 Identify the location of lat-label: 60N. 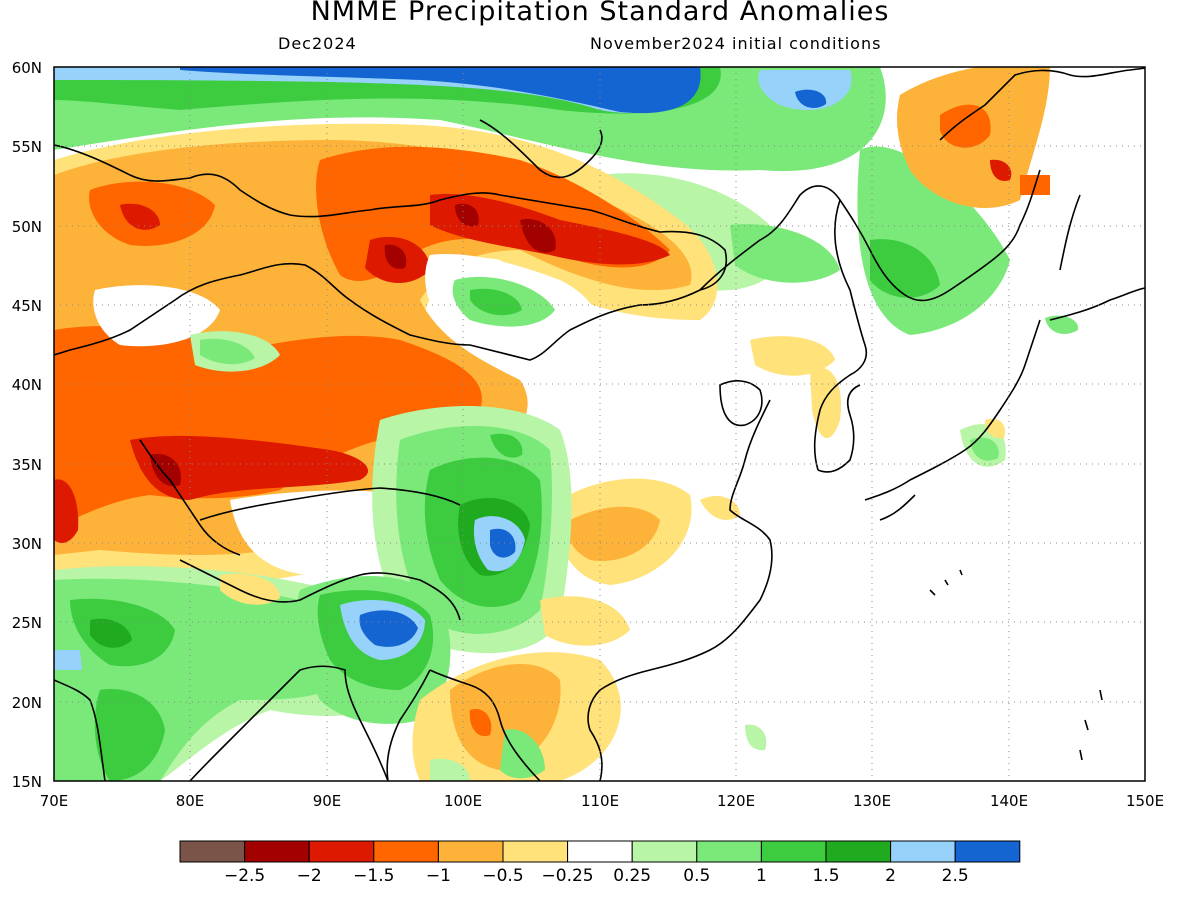
(27, 68).